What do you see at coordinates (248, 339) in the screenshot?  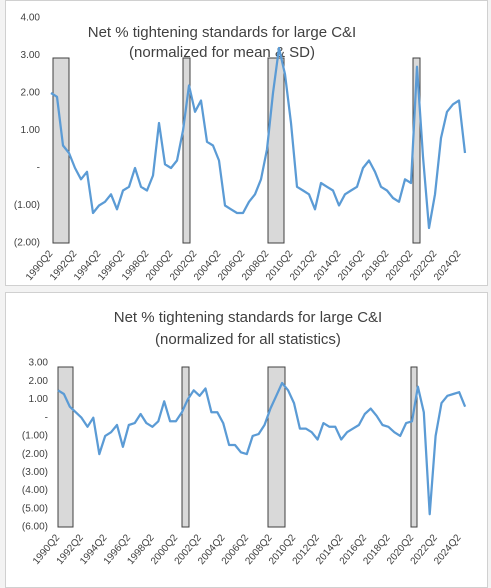 I see `chart-subtitle: (normalized for all statistics)` at bounding box center [248, 339].